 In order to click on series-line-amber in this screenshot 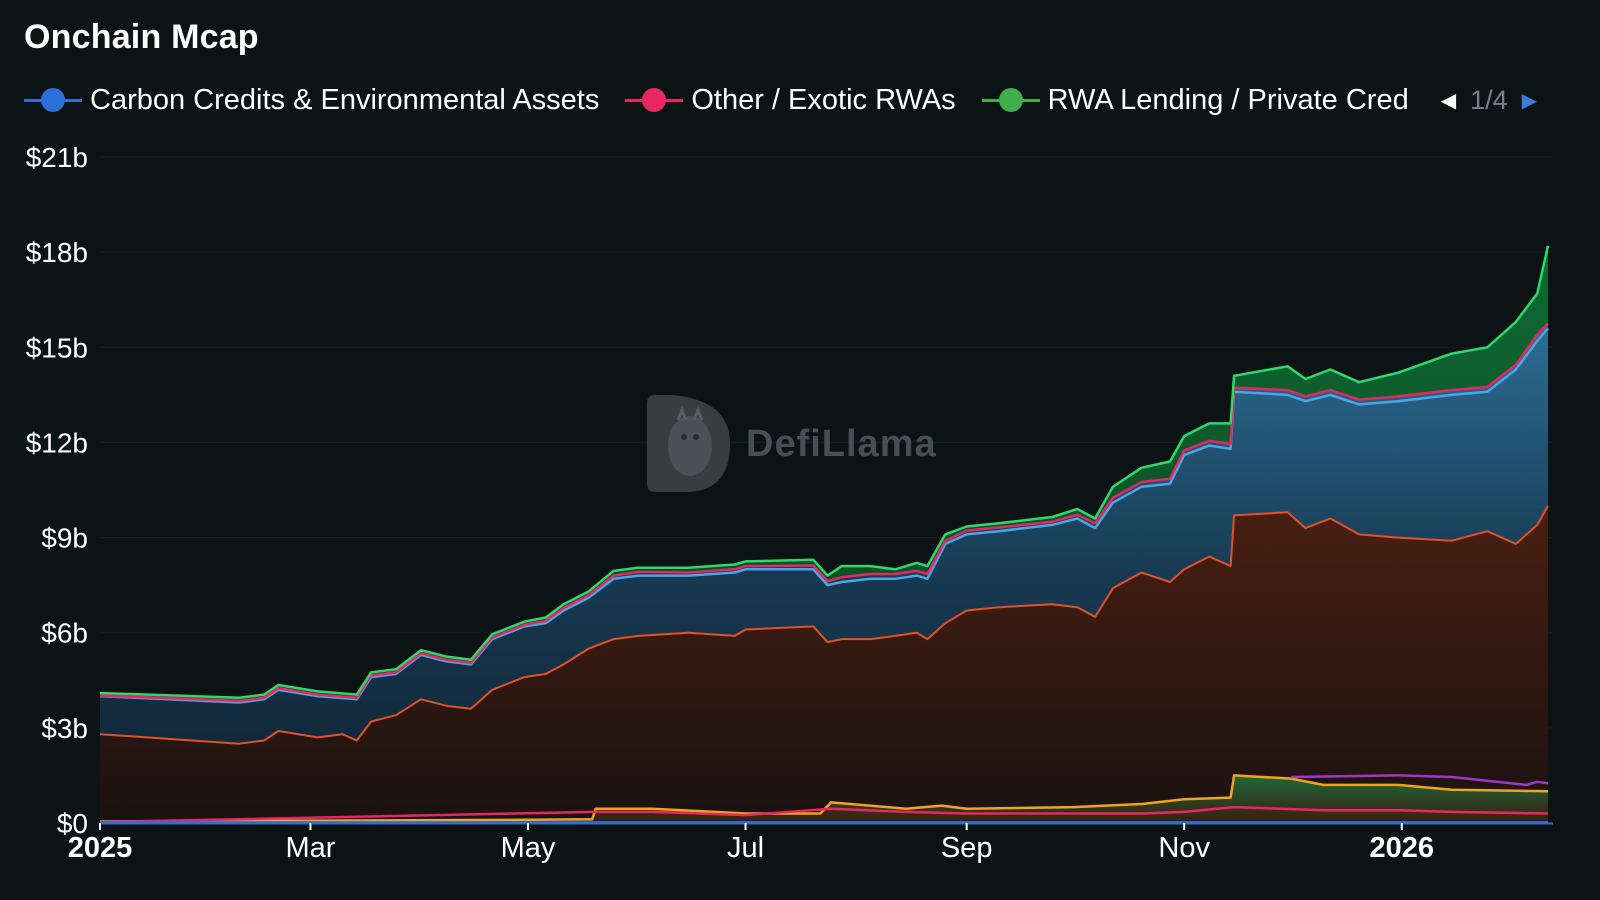, I will do `click(824, 798)`.